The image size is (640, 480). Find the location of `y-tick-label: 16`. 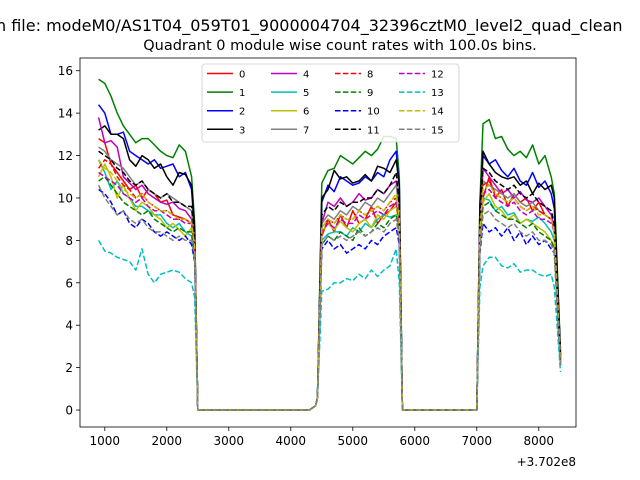

y-tick-label: 16 is located at coordinates (65, 71).